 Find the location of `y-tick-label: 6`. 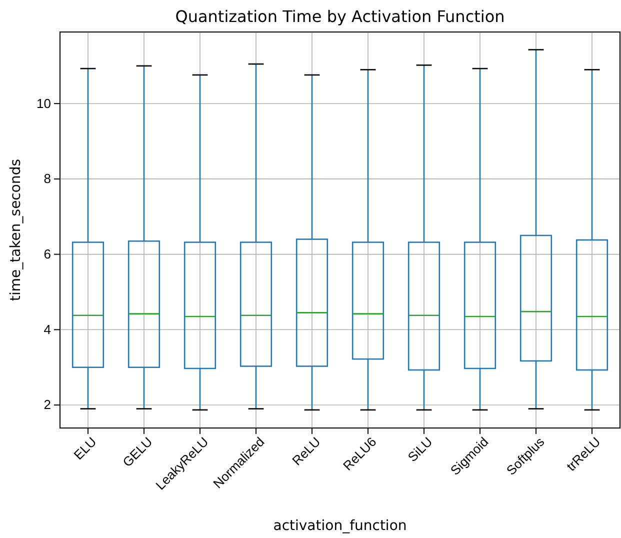

y-tick-label: 6 is located at coordinates (47, 254).